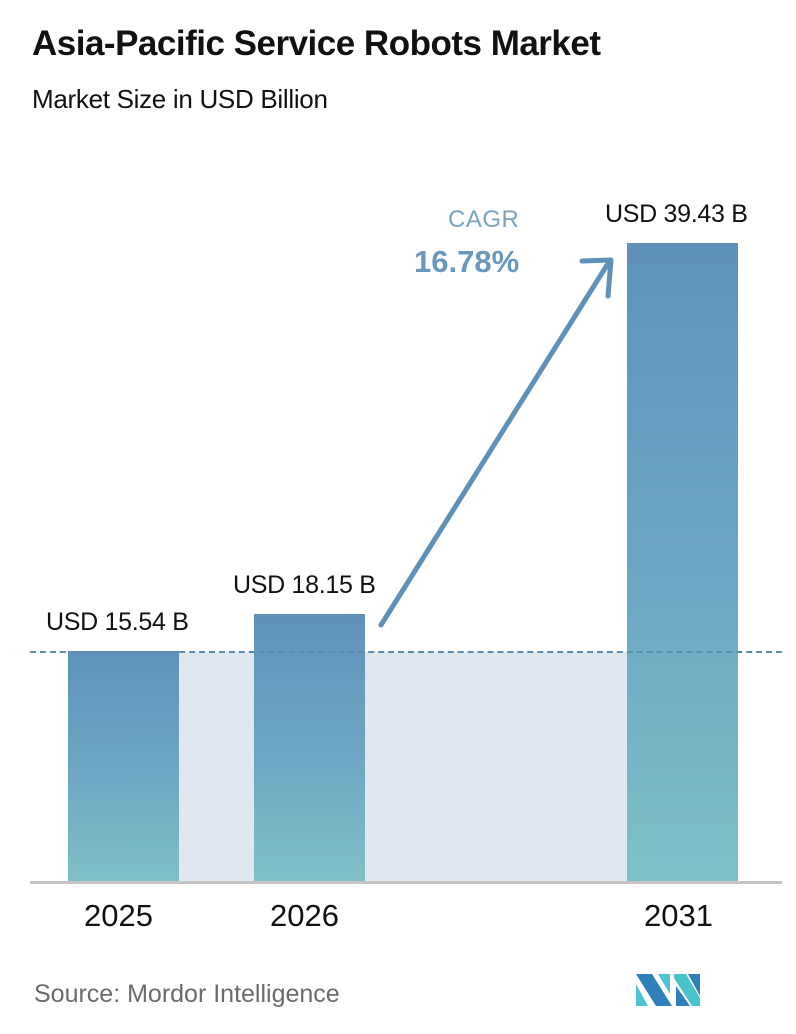 Image resolution: width=796 pixels, height=1034 pixels. What do you see at coordinates (678, 915) in the screenshot?
I see `x-tick-2031: 2031` at bounding box center [678, 915].